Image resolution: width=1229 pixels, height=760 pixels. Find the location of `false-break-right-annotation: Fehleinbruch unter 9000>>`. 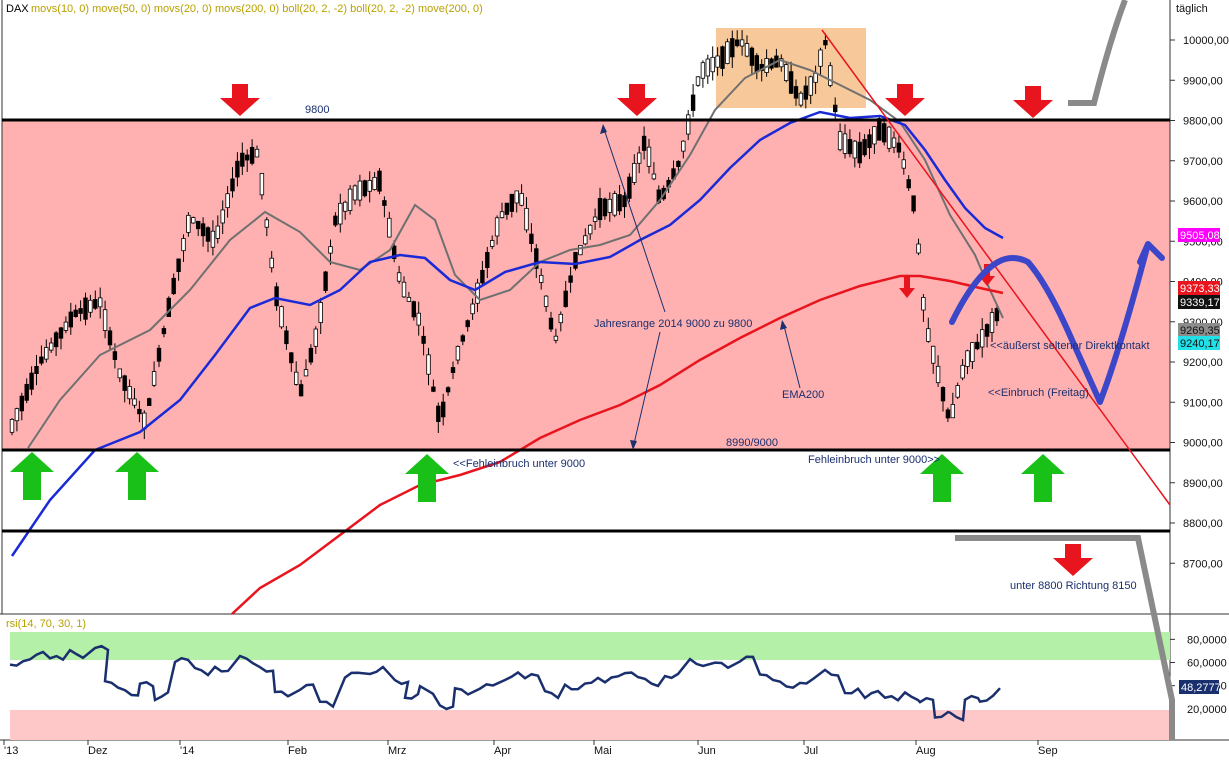

false-break-right-annotation: Fehleinbruch unter 9000>> is located at coordinates (874, 460).